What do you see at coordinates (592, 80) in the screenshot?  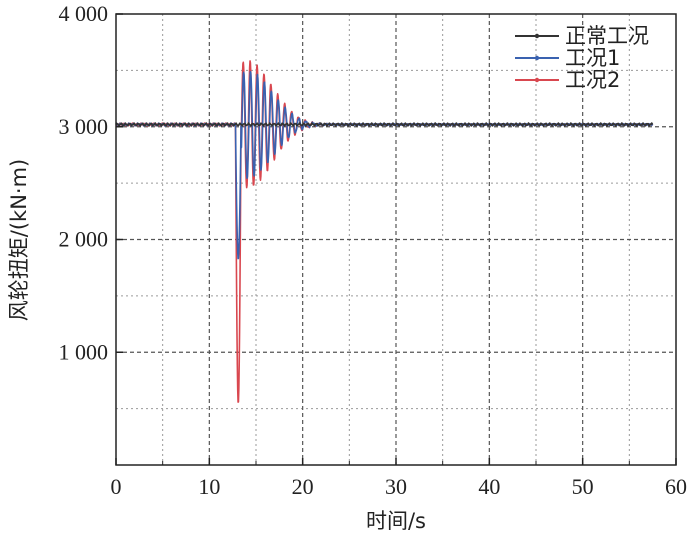 I see `legend-label-2: 工况2` at bounding box center [592, 80].